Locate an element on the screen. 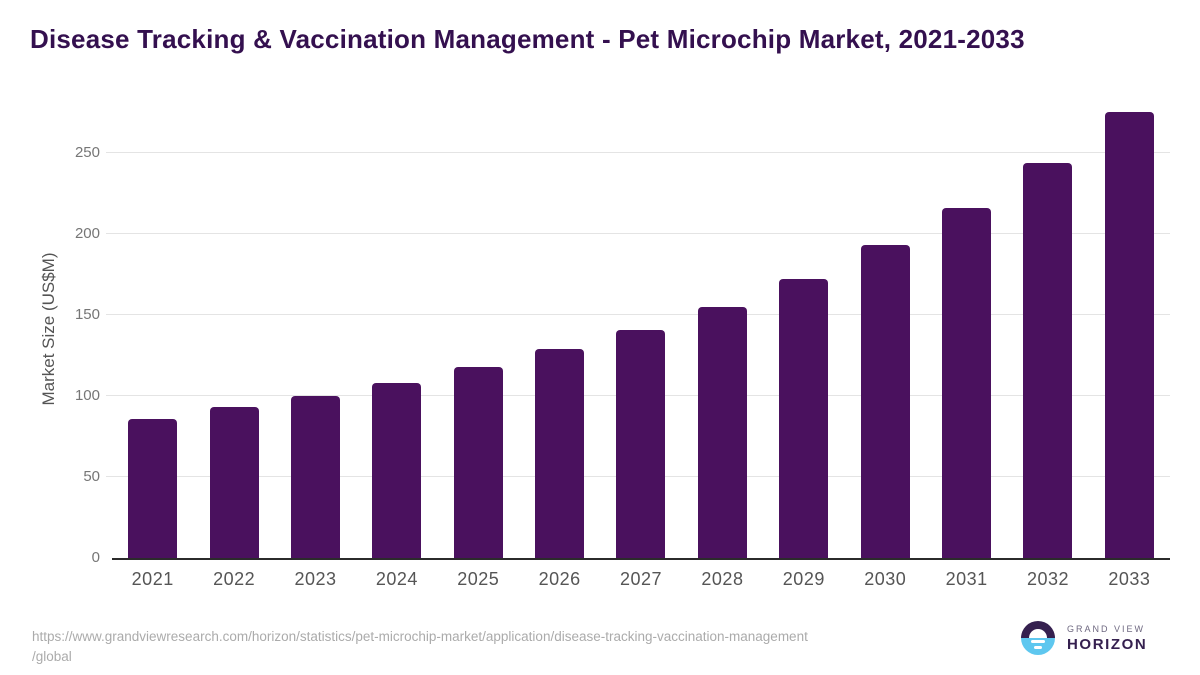  bar-2030 is located at coordinates (885, 401).